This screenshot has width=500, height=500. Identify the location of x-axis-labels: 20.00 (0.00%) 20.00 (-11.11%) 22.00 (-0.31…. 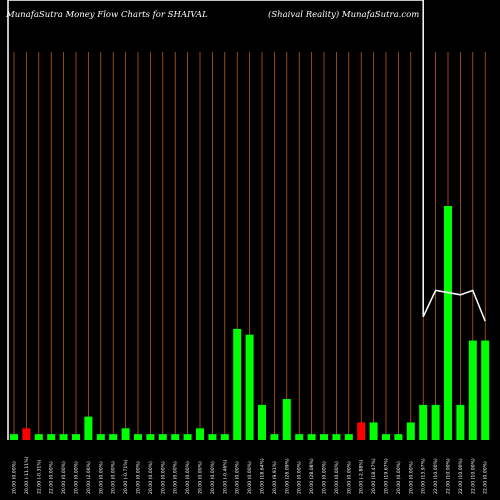
(250, 475).